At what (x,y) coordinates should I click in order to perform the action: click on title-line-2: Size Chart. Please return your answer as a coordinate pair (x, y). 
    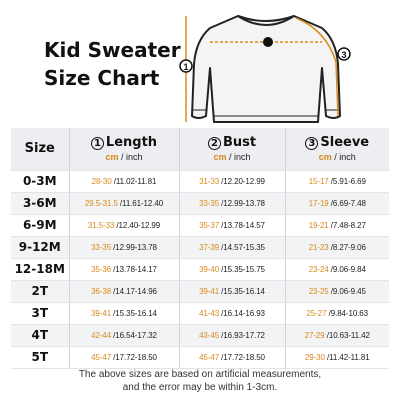
    Looking at the image, I should click on (102, 78).